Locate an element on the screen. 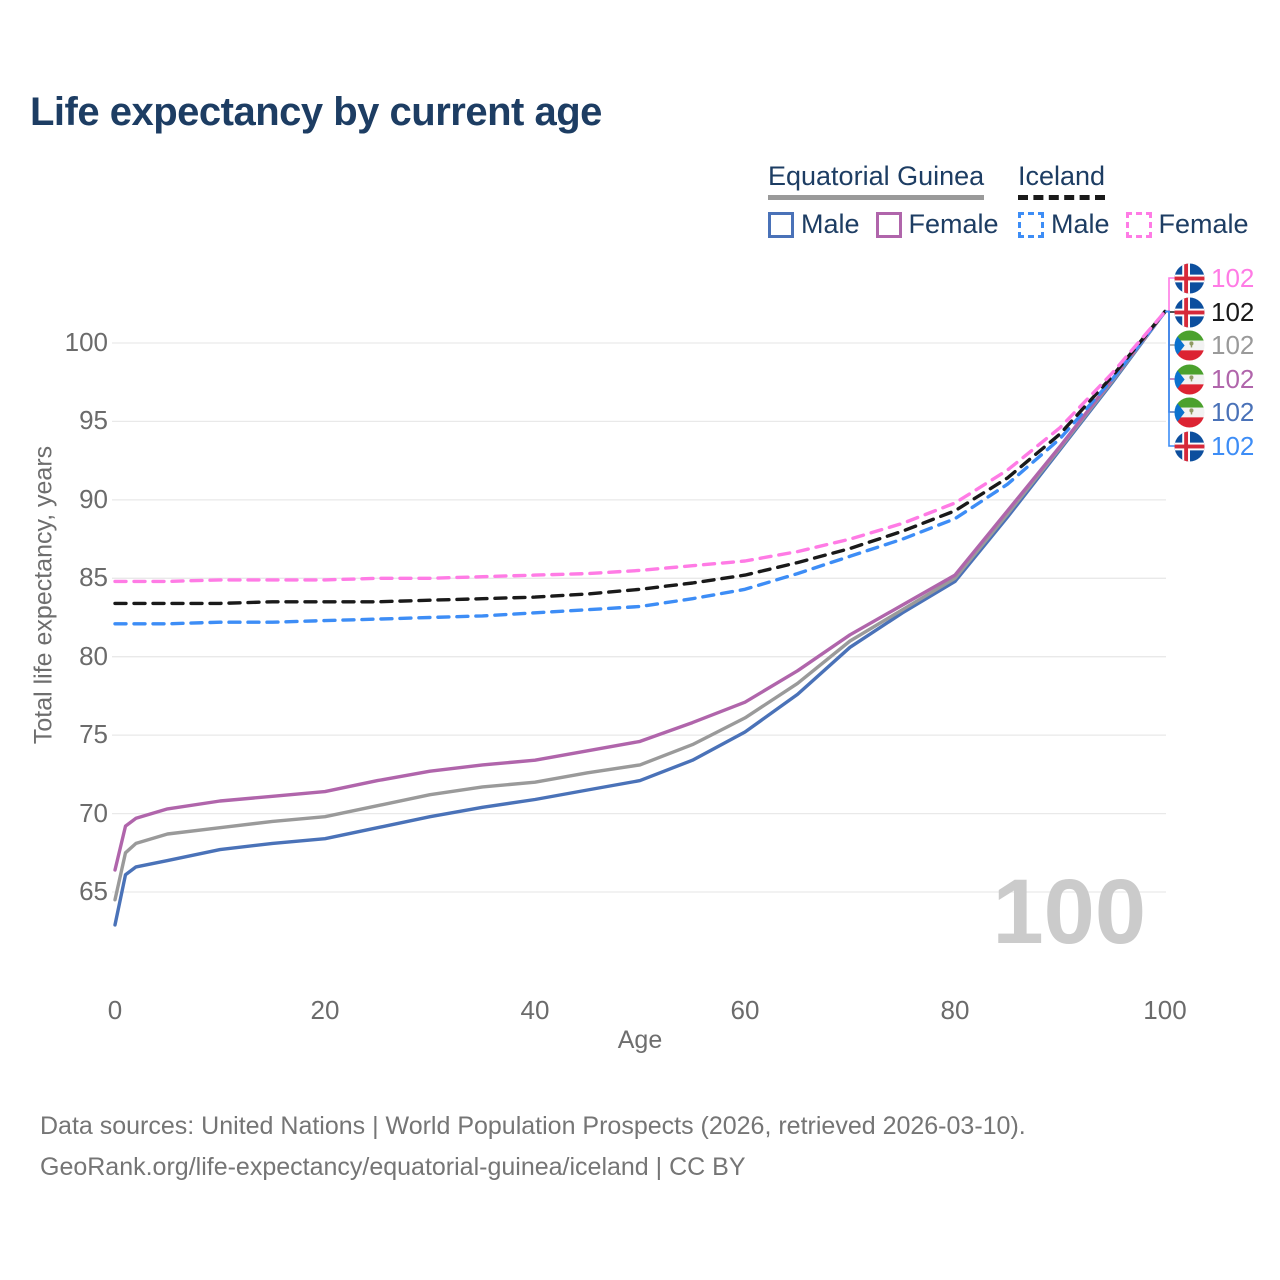  x-tick-label-60: 60 is located at coordinates (745, 1010).